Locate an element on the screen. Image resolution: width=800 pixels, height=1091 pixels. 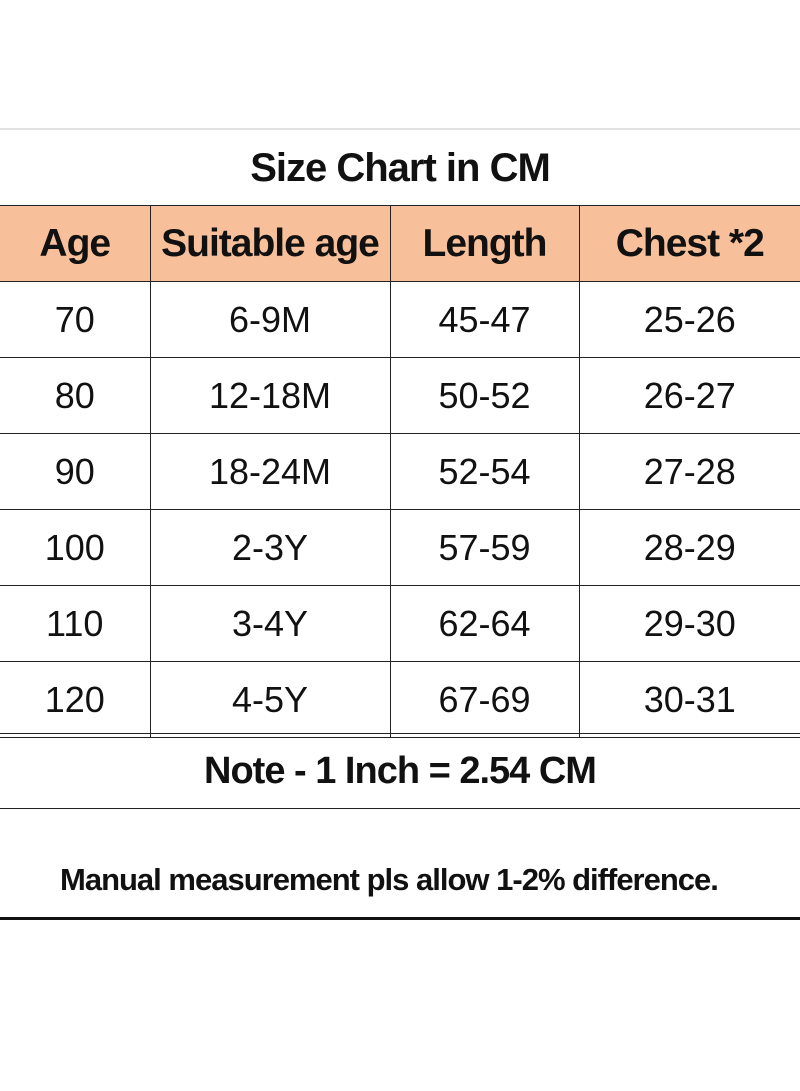
table-row: 90 18-24M 52-54 27-28 is located at coordinates (400, 471).